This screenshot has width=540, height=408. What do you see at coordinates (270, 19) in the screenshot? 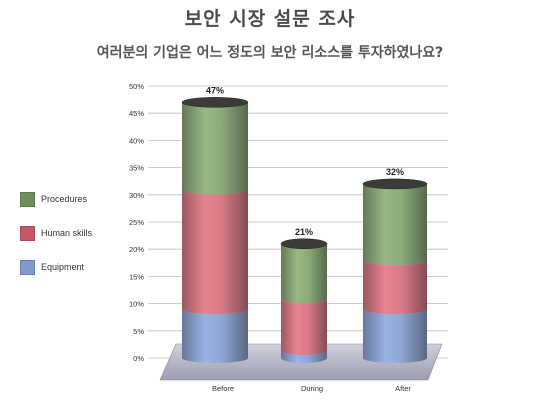
I see `page-title: 보안 시장 설문 조사` at bounding box center [270, 19].